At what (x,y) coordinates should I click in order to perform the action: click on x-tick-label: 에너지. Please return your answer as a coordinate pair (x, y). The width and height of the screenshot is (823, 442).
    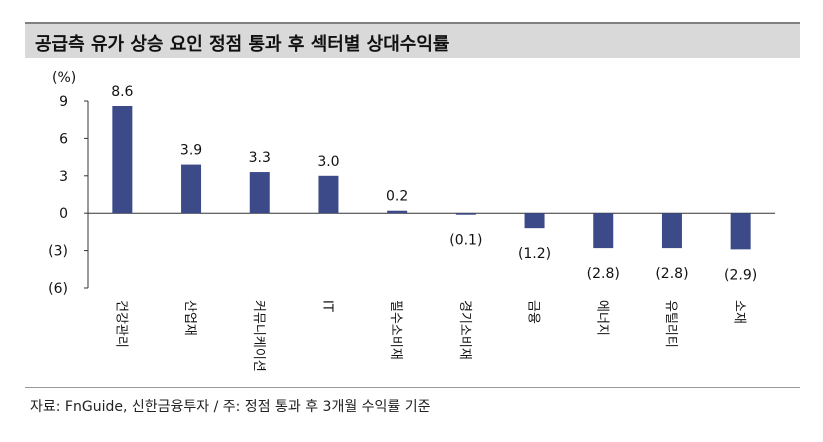
    Looking at the image, I should click on (601, 318).